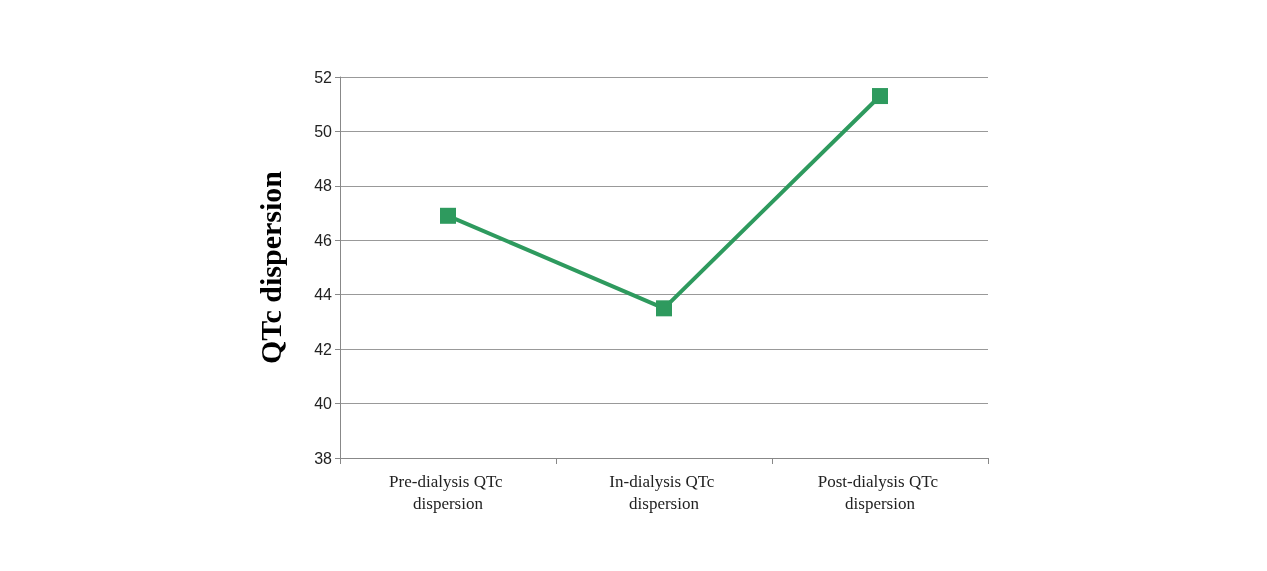 The image size is (1267, 571). What do you see at coordinates (664, 492) in the screenshot?
I see `x-tick-label: In-dialysis QTc dispersion` at bounding box center [664, 492].